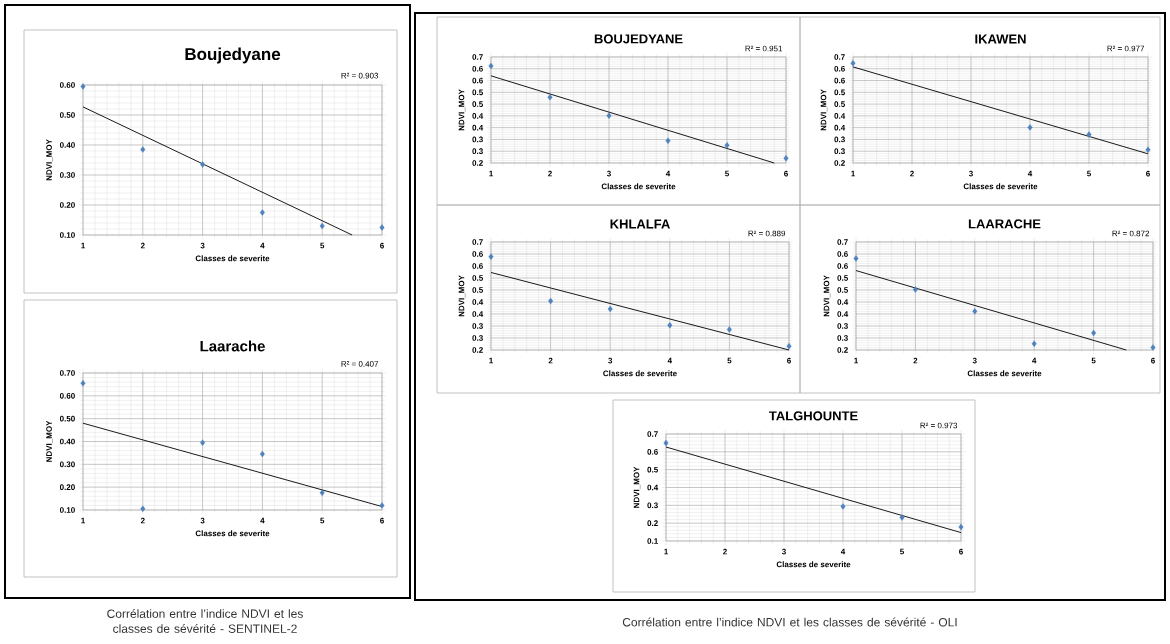 Image resolution: width=1170 pixels, height=644 pixels. What do you see at coordinates (842, 350) in the screenshot?
I see `y-tick-label: 0.2` at bounding box center [842, 350].